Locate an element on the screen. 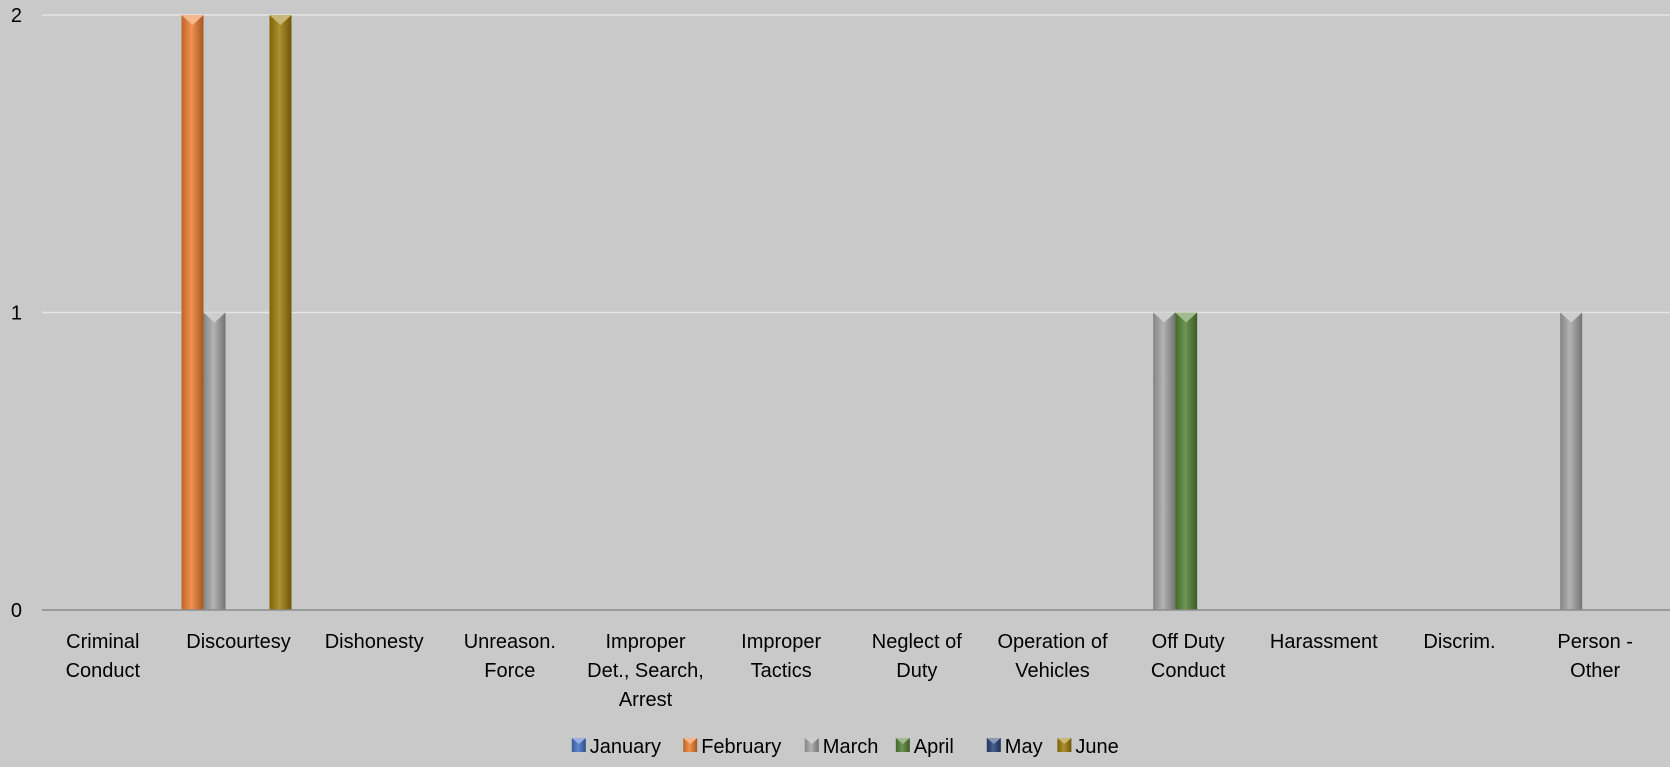  legend-label: April is located at coordinates (934, 747).